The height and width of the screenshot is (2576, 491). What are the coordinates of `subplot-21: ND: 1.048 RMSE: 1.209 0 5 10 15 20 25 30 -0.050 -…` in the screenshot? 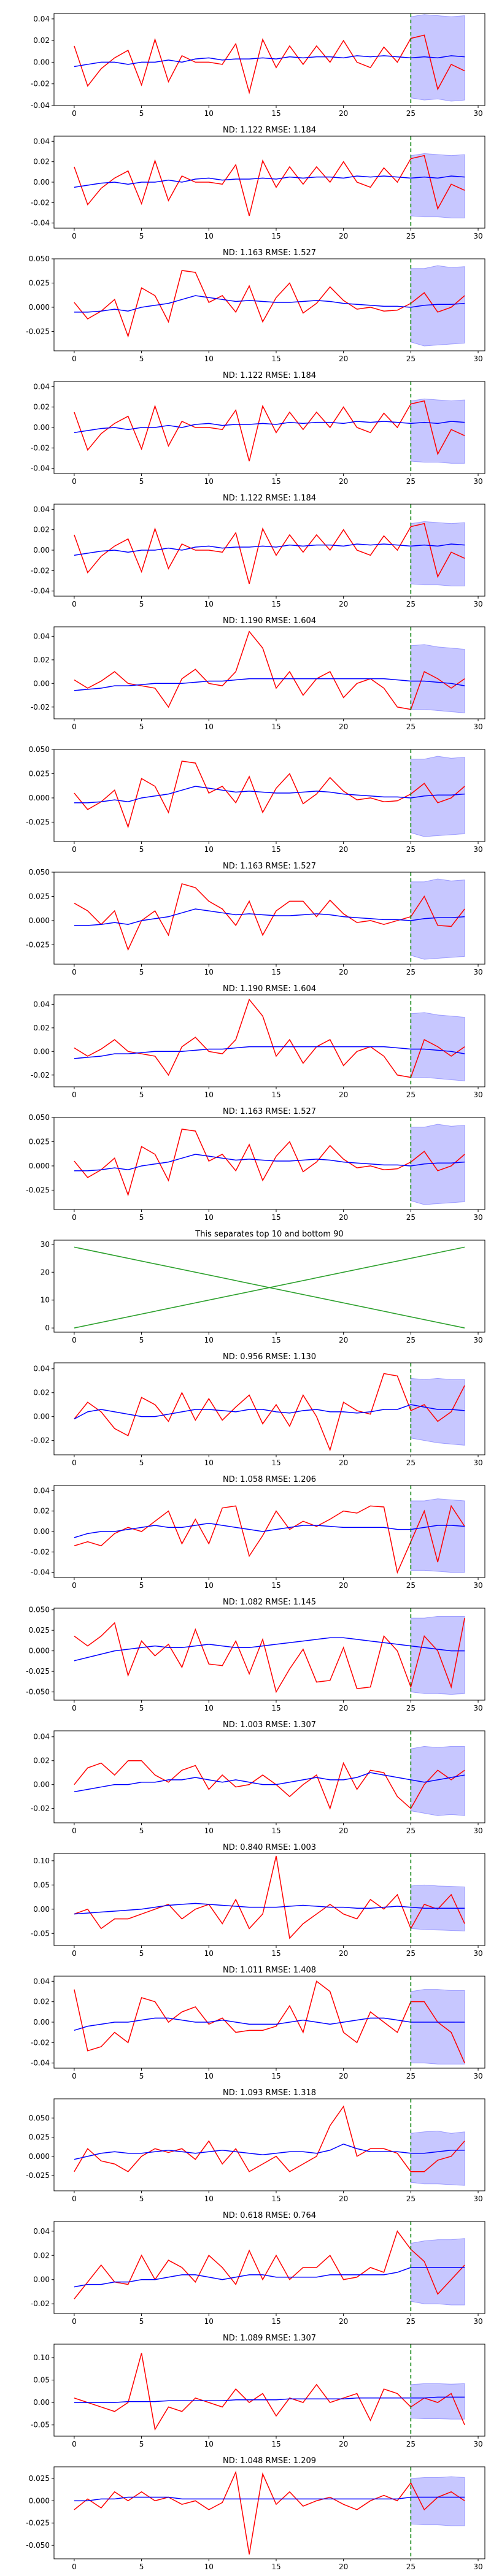 It's located at (256, 2513).